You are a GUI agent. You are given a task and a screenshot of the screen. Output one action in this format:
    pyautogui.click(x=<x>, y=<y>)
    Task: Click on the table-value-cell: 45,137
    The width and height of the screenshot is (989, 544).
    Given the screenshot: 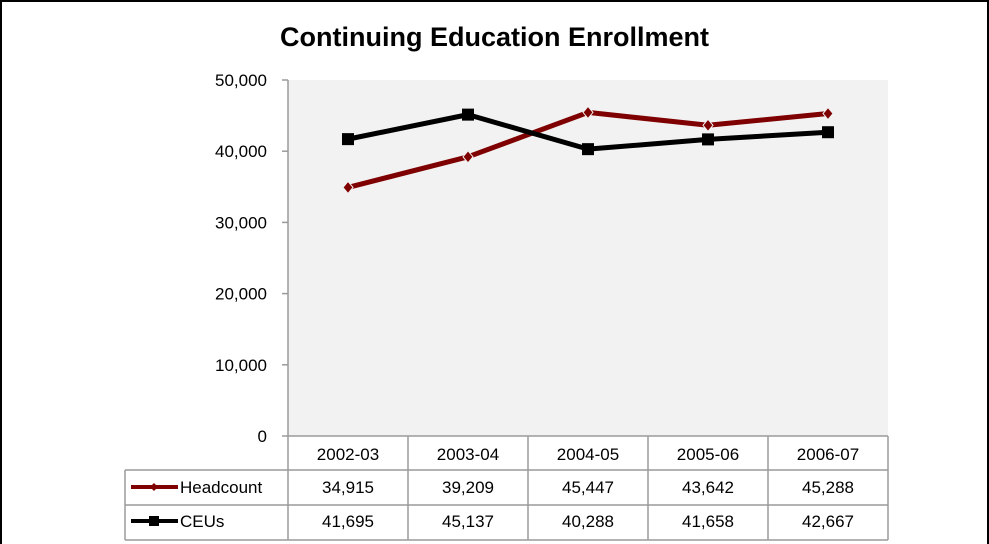 What is the action you would take?
    pyautogui.click(x=468, y=521)
    